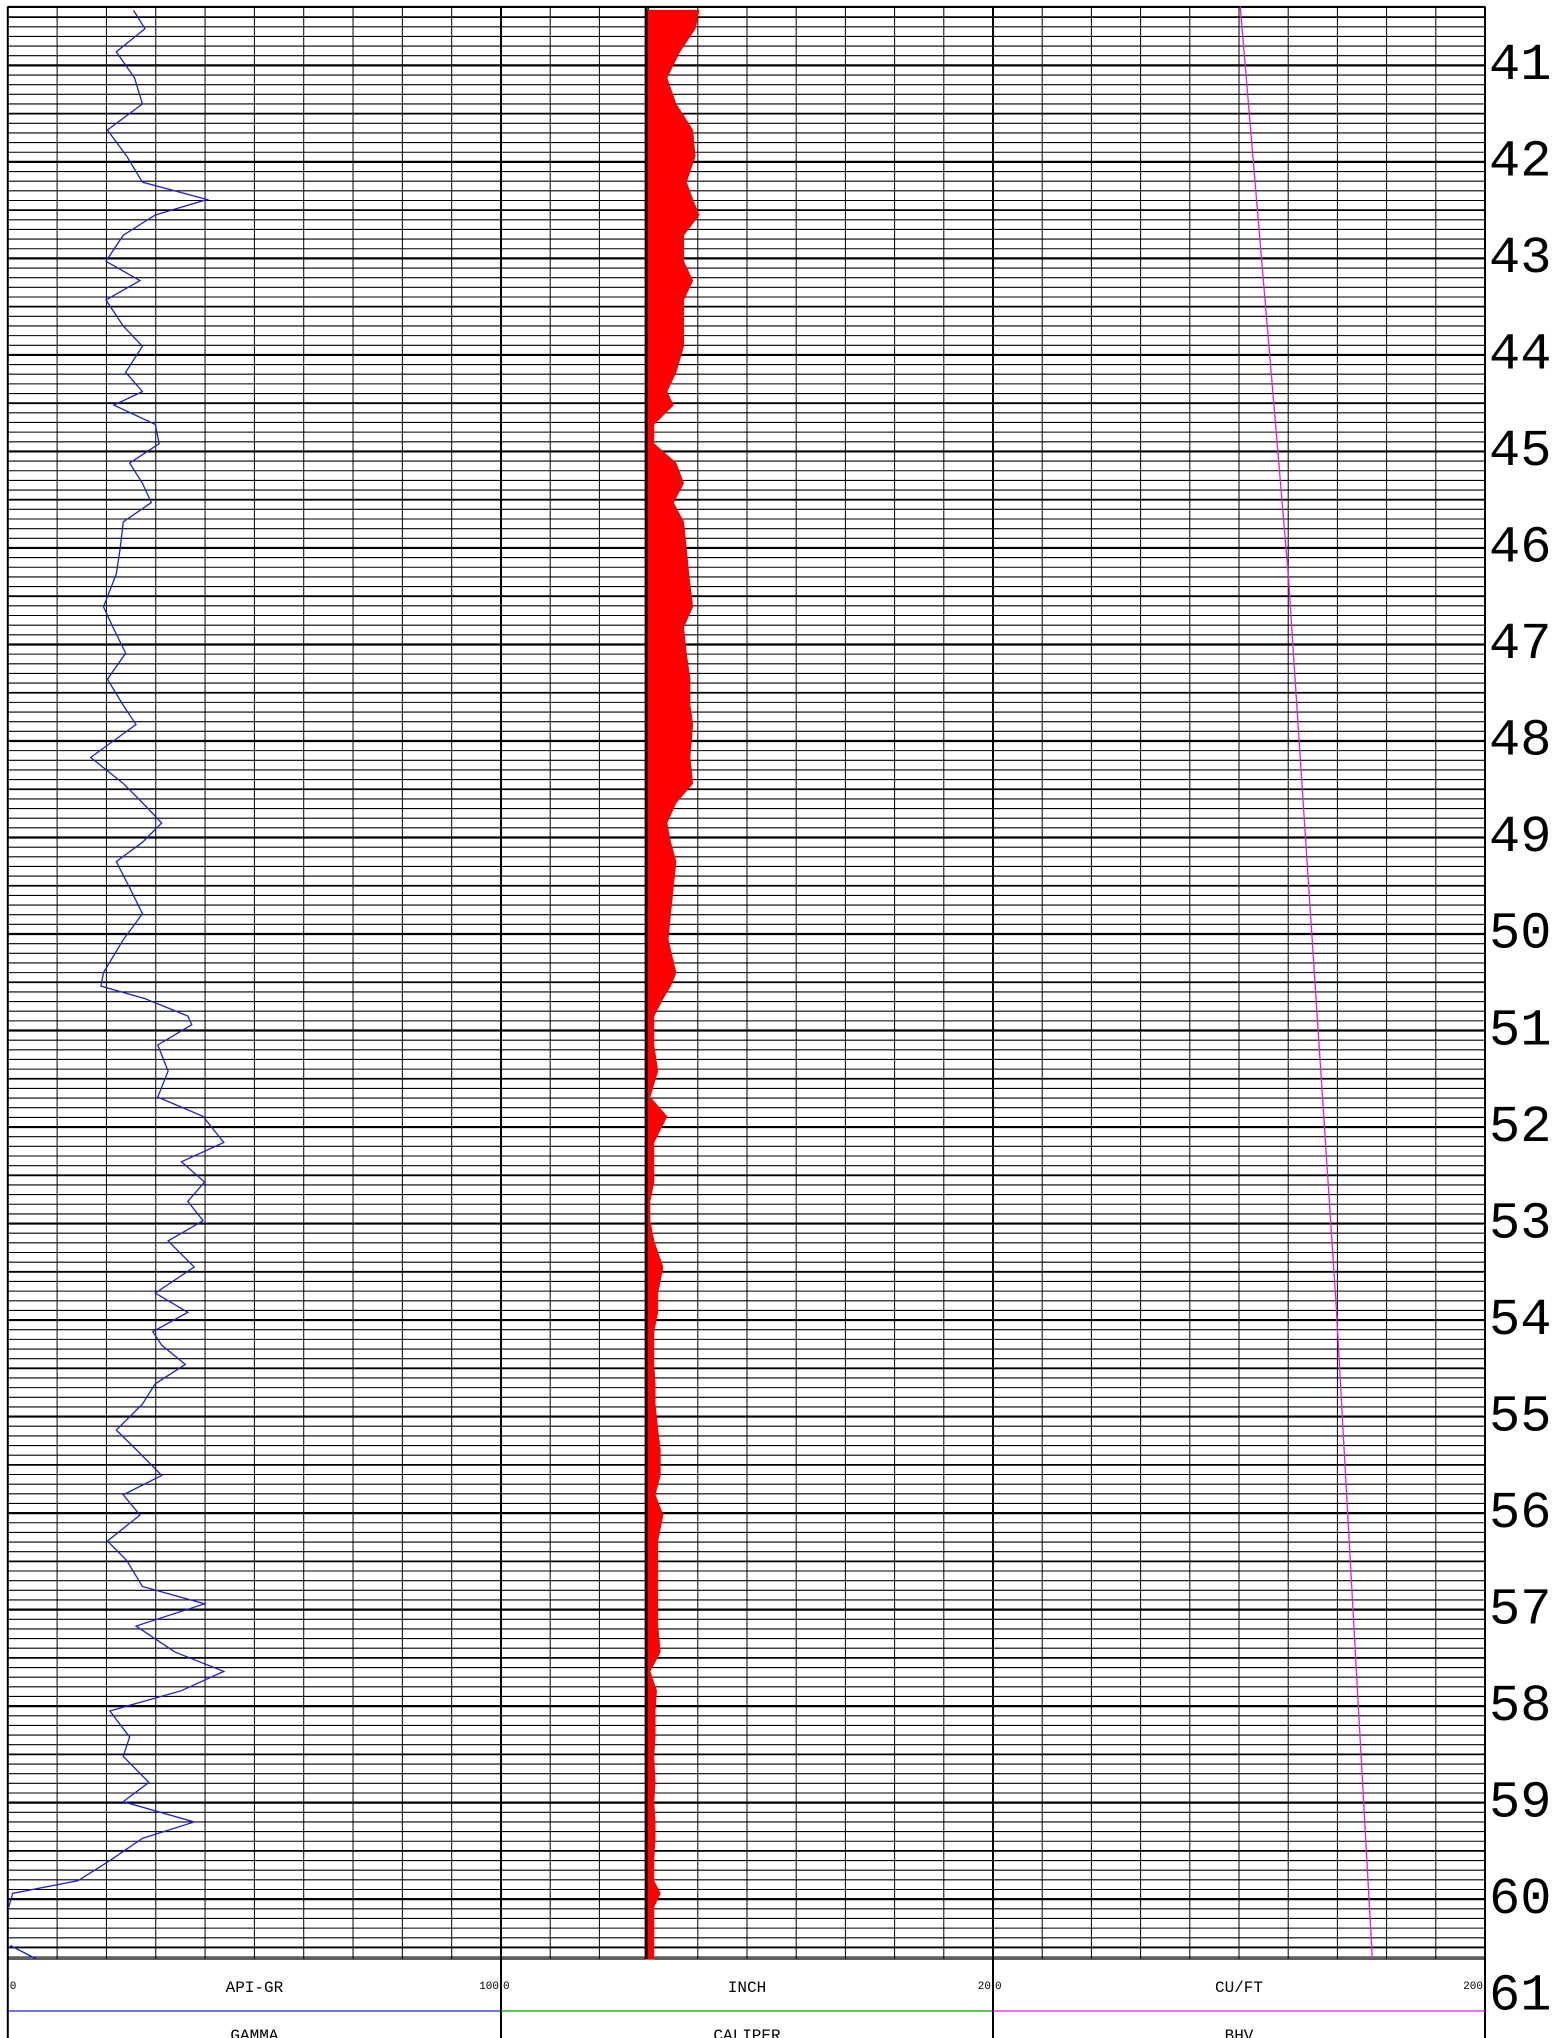 This screenshot has height=2038, width=1567. I want to click on depth-label: 53, so click(1520, 1223).